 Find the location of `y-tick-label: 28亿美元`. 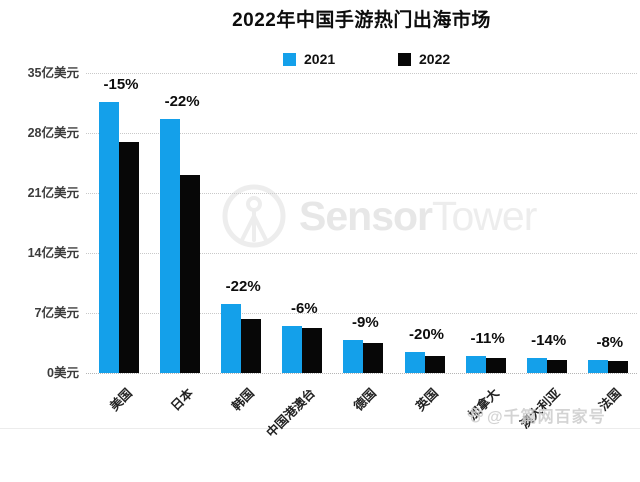

y-tick-label: 28亿美元 is located at coordinates (53, 133).